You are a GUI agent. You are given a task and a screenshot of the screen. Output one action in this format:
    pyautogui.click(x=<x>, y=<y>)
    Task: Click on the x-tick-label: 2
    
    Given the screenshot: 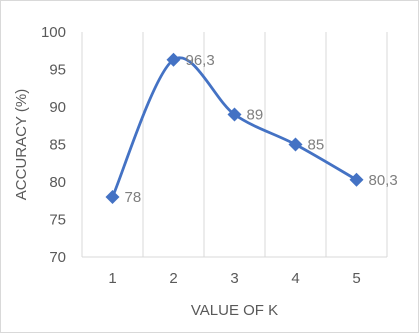 What is the action you would take?
    pyautogui.click(x=173, y=278)
    